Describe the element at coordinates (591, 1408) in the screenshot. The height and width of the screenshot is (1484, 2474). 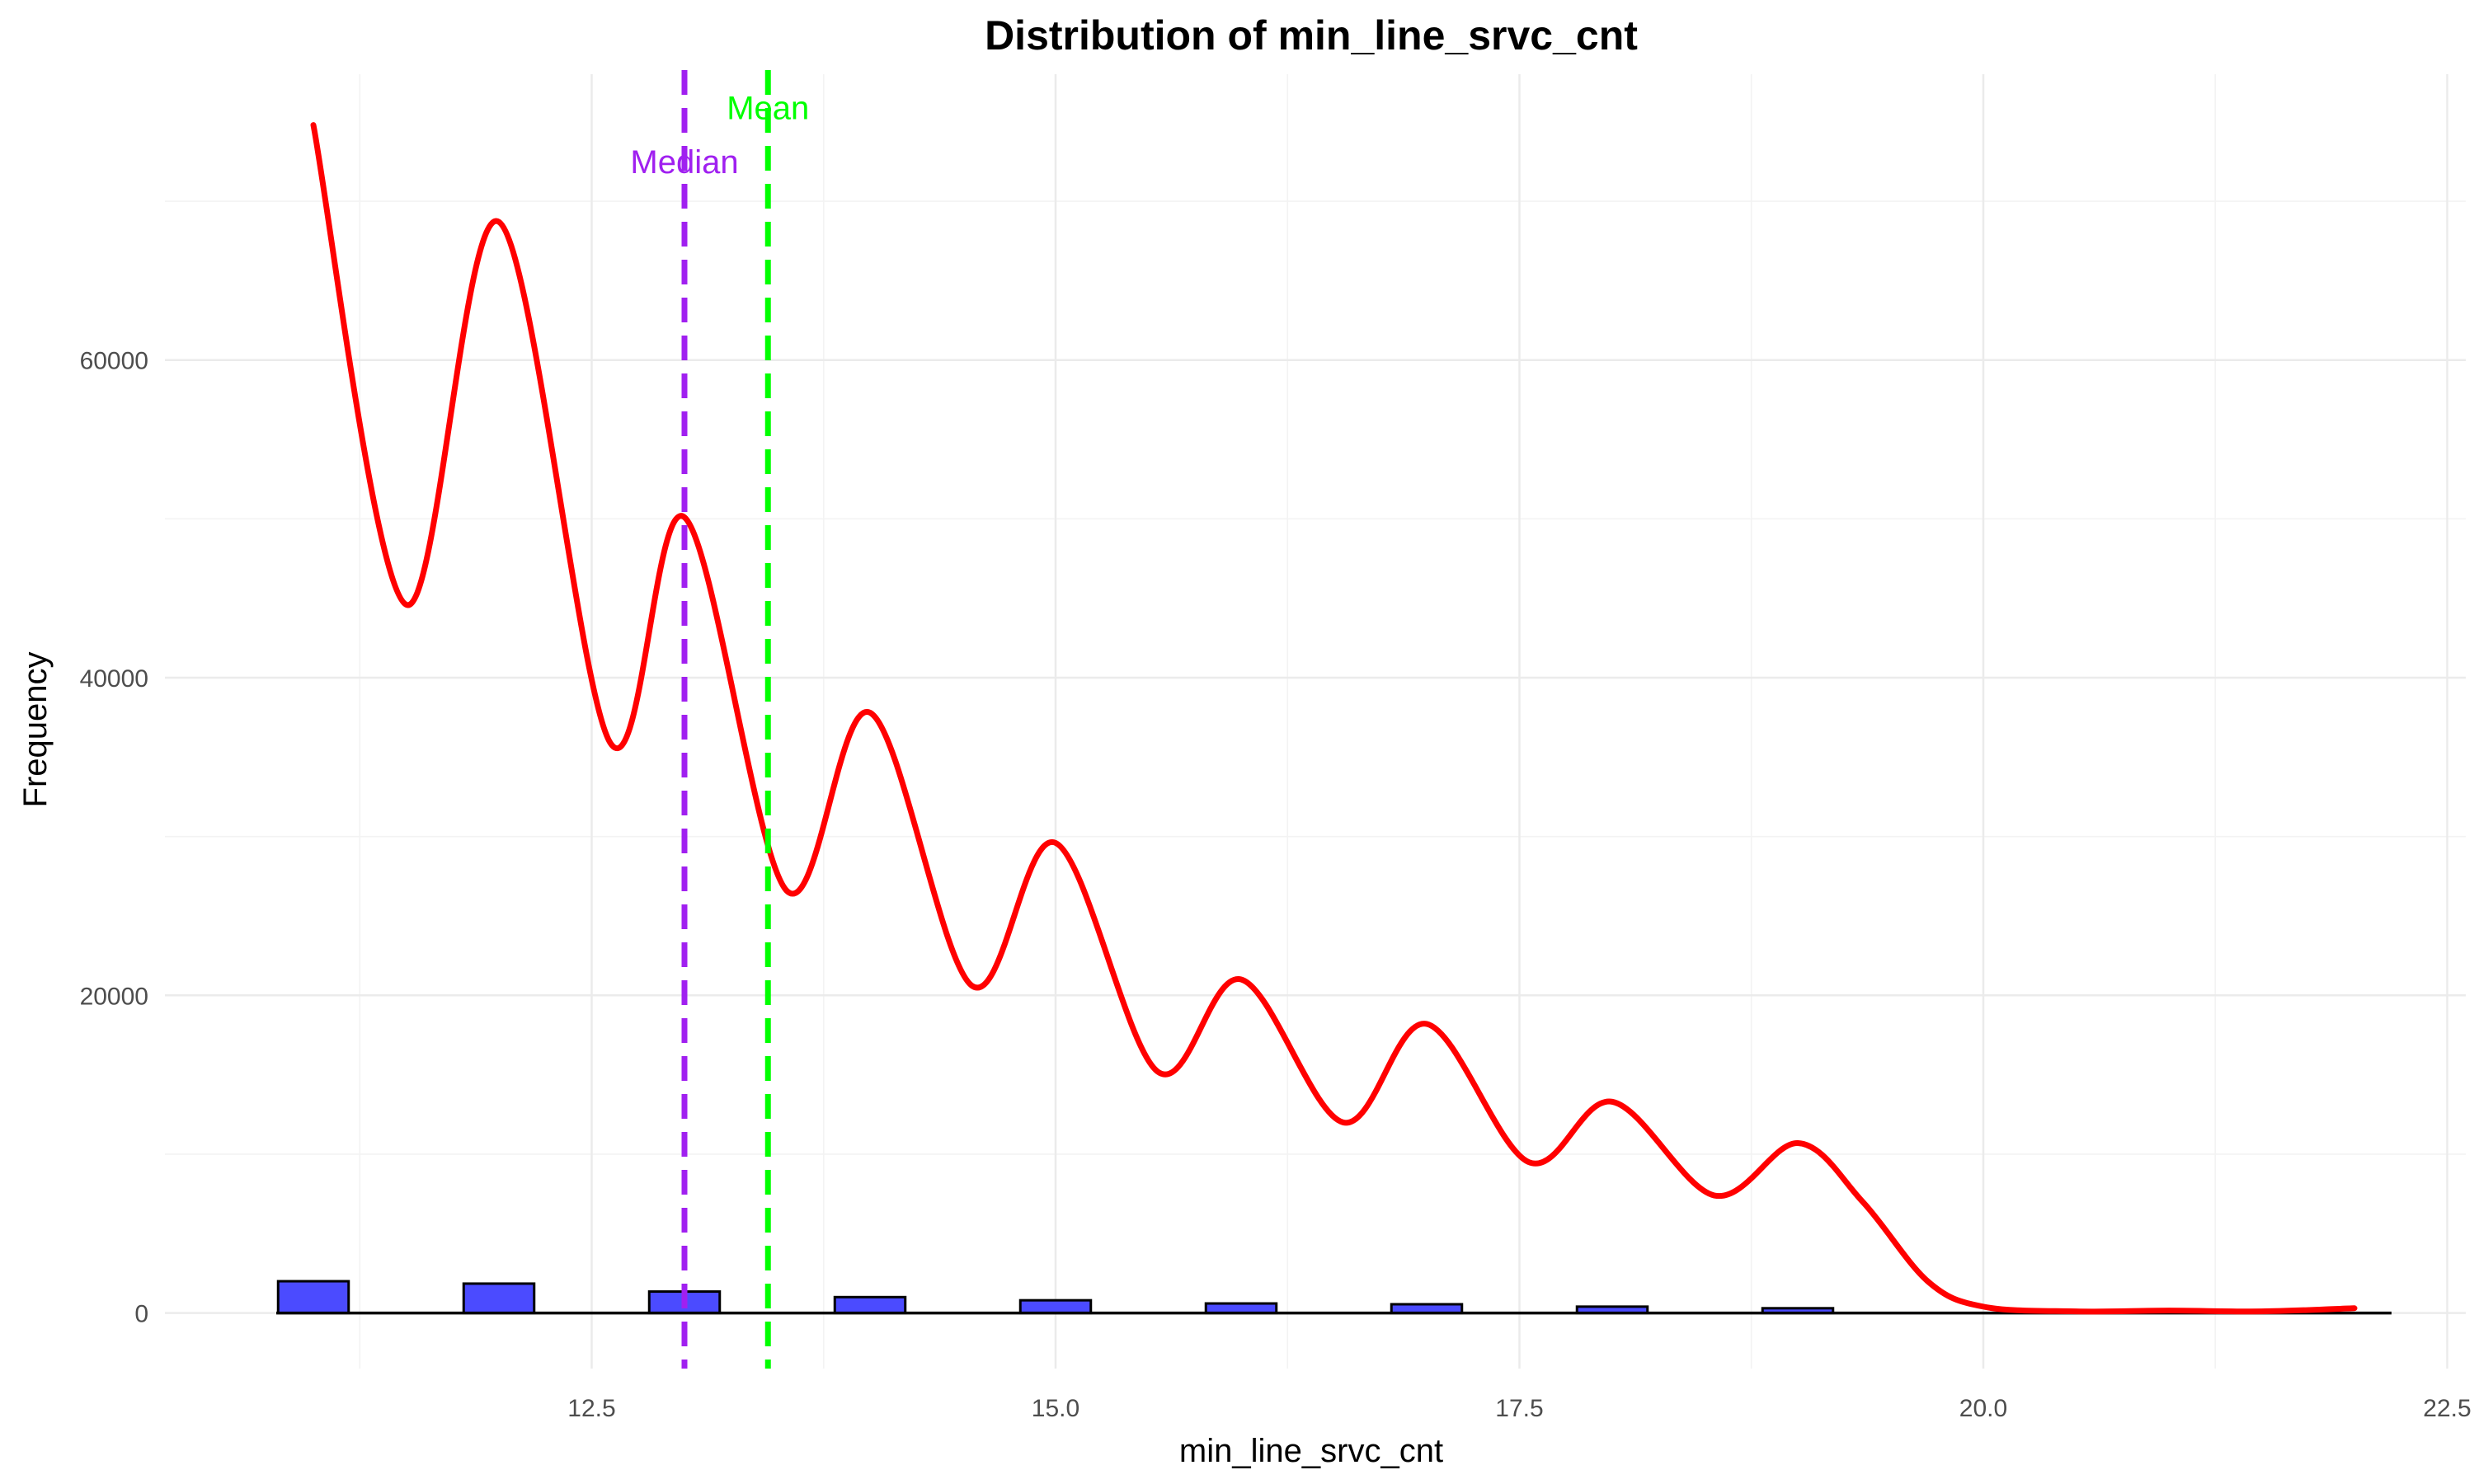
I see `x-tick-label: 12.5` at that location.